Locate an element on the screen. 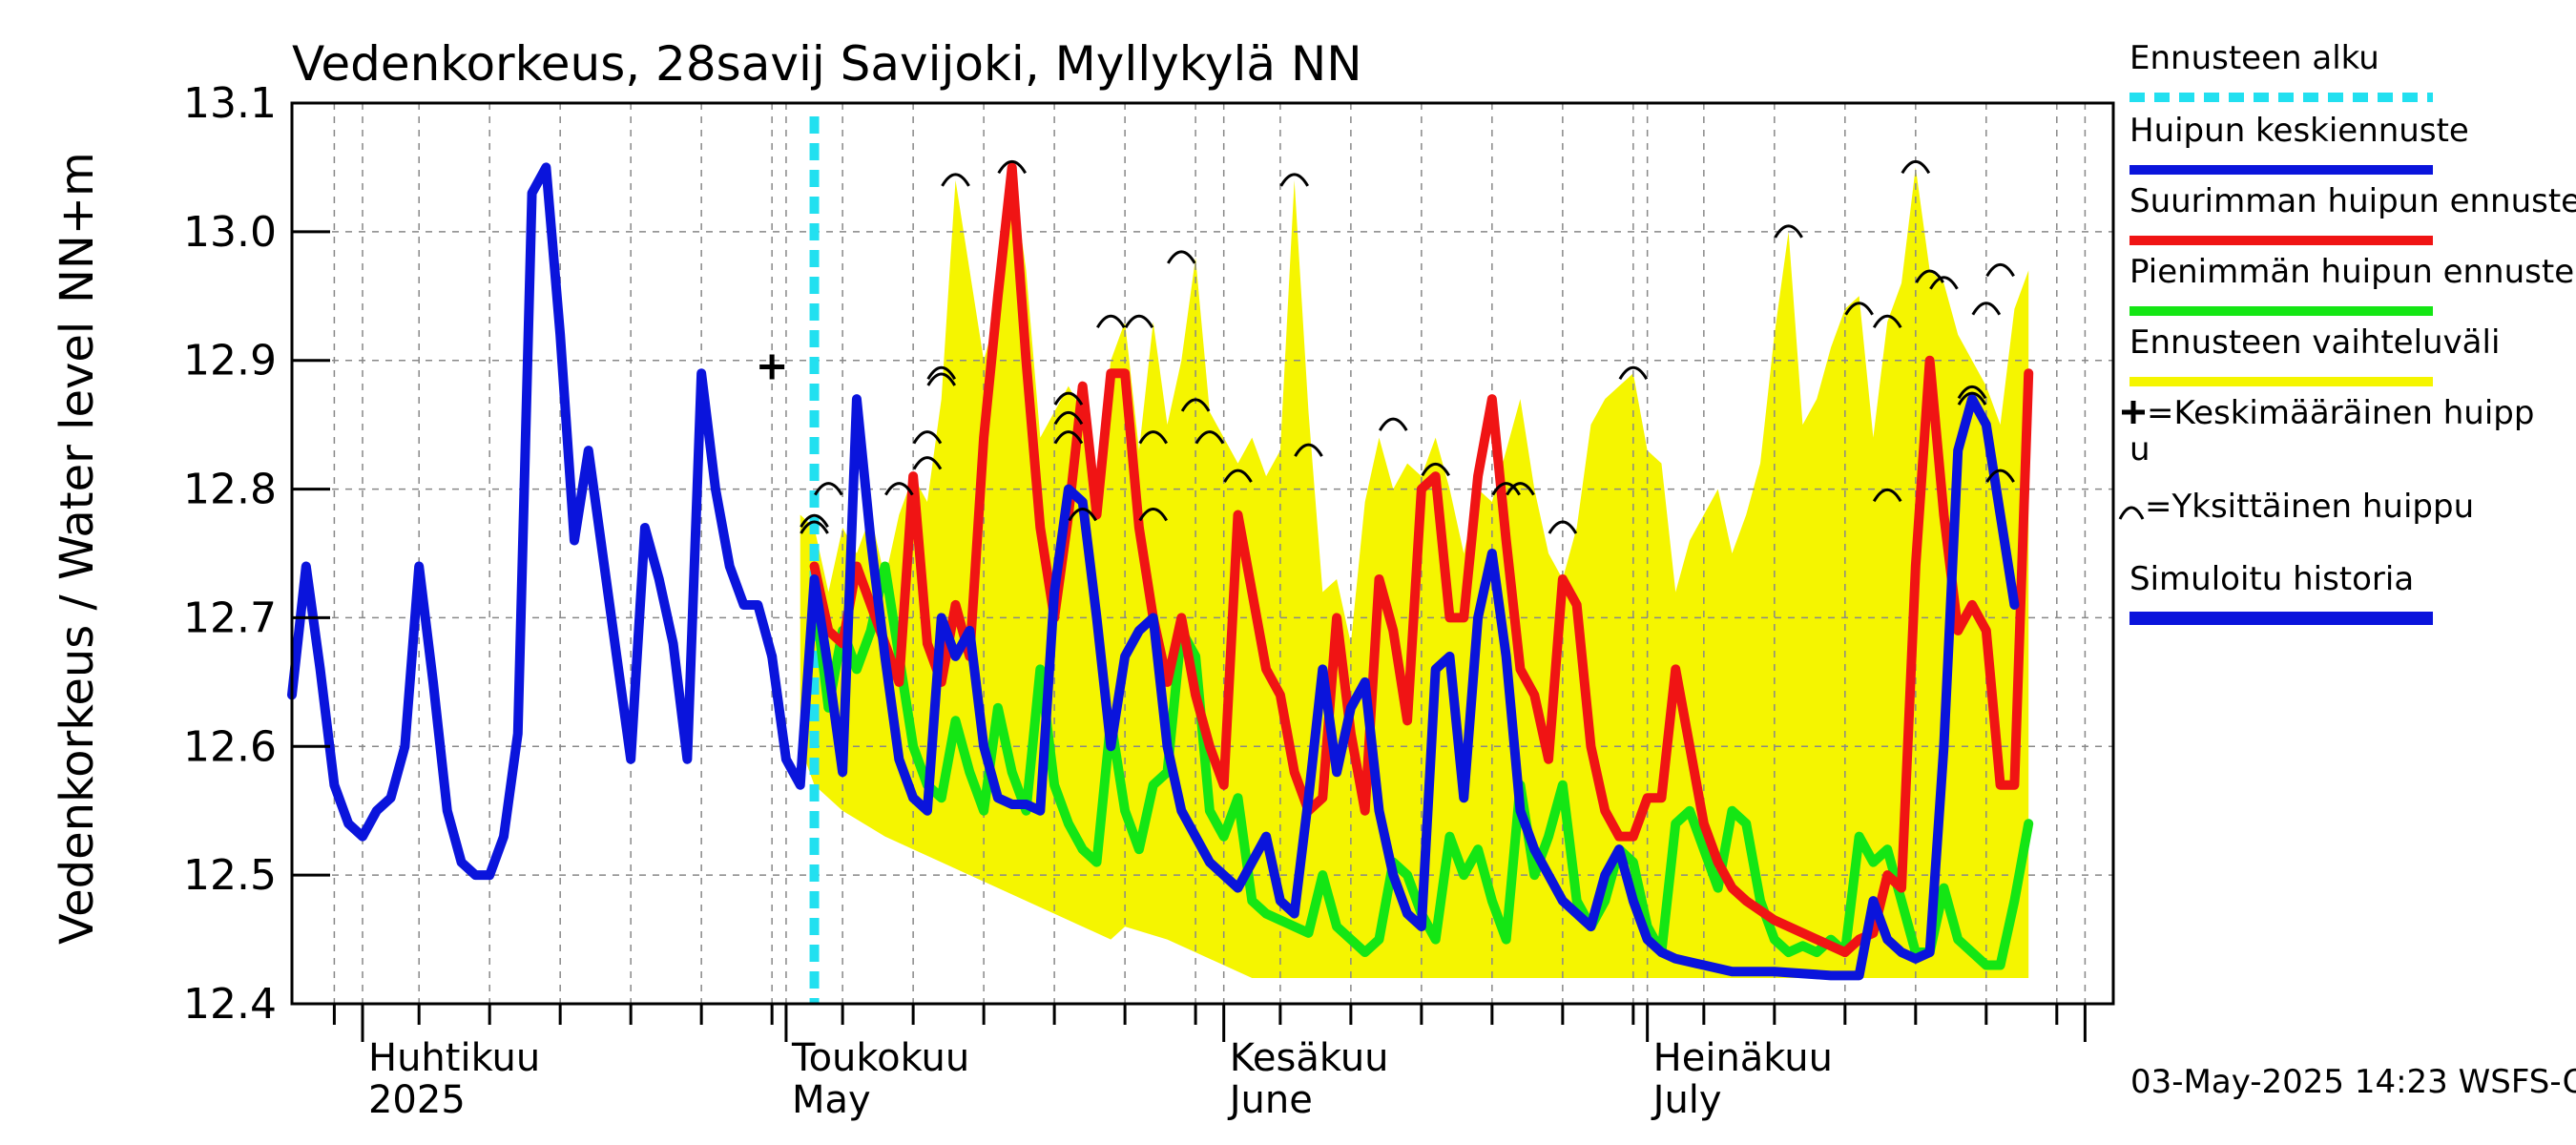 Image resolution: width=2576 pixels, height=1145 pixels. legend-label: Ennusteen alku is located at coordinates (2254, 58).